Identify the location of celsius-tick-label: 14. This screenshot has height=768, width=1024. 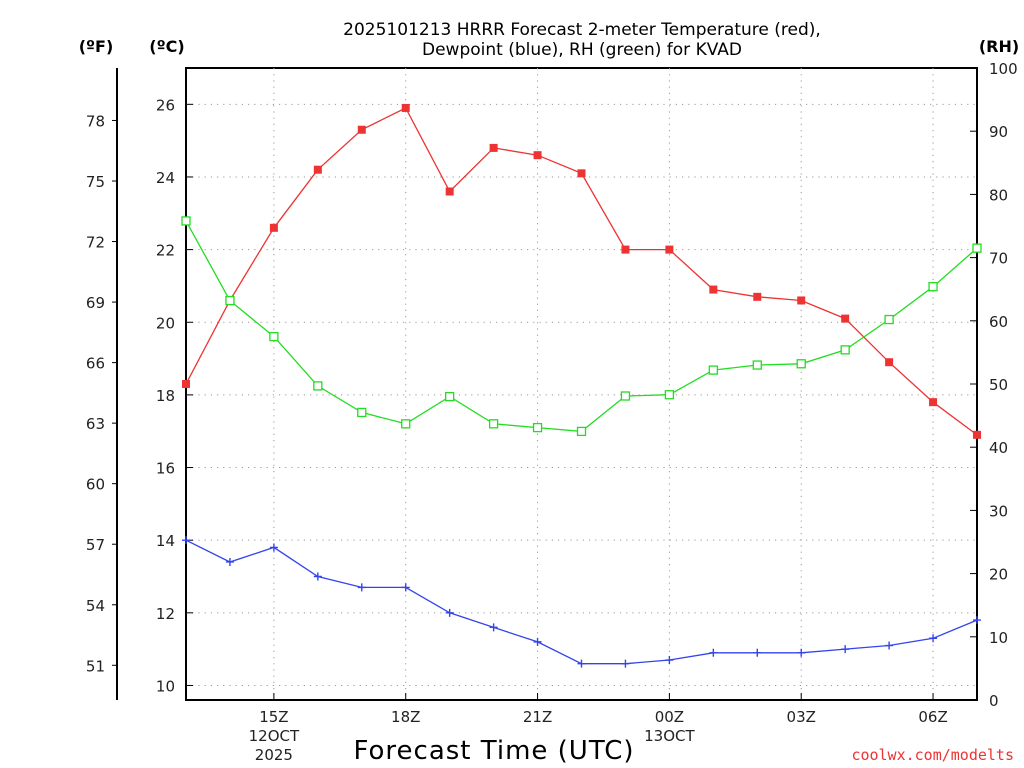
(165, 541).